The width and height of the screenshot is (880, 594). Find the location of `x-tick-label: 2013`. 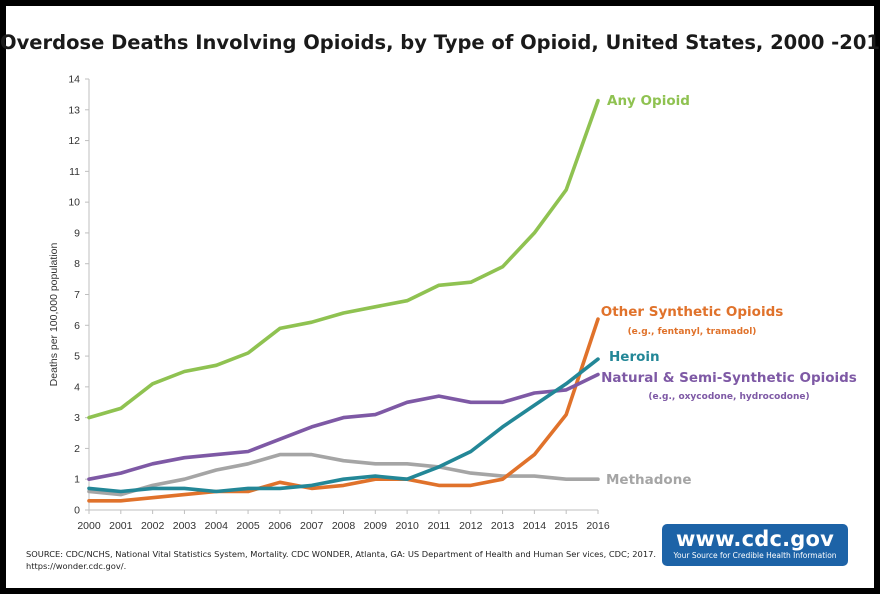

x-tick-label: 2013 is located at coordinates (503, 526).